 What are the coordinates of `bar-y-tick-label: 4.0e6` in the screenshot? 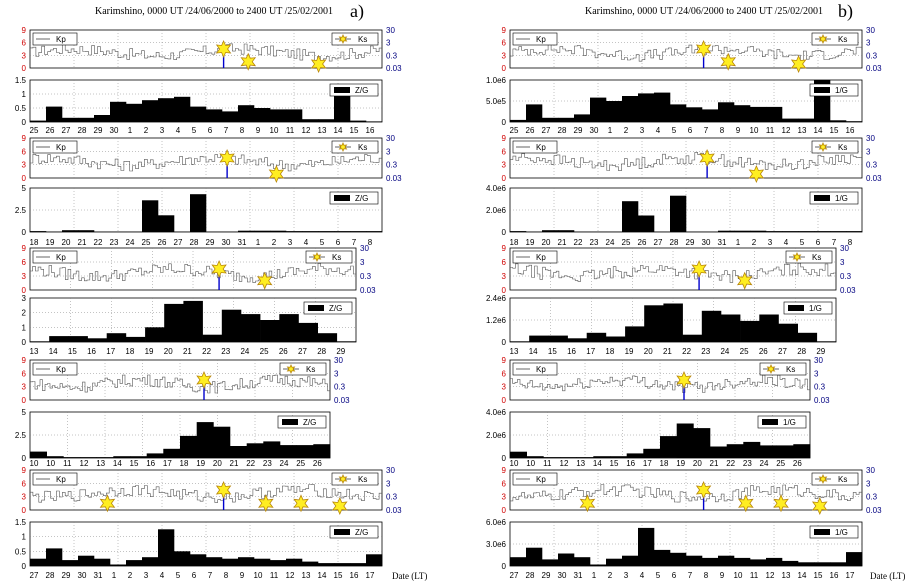 It's located at (496, 188).